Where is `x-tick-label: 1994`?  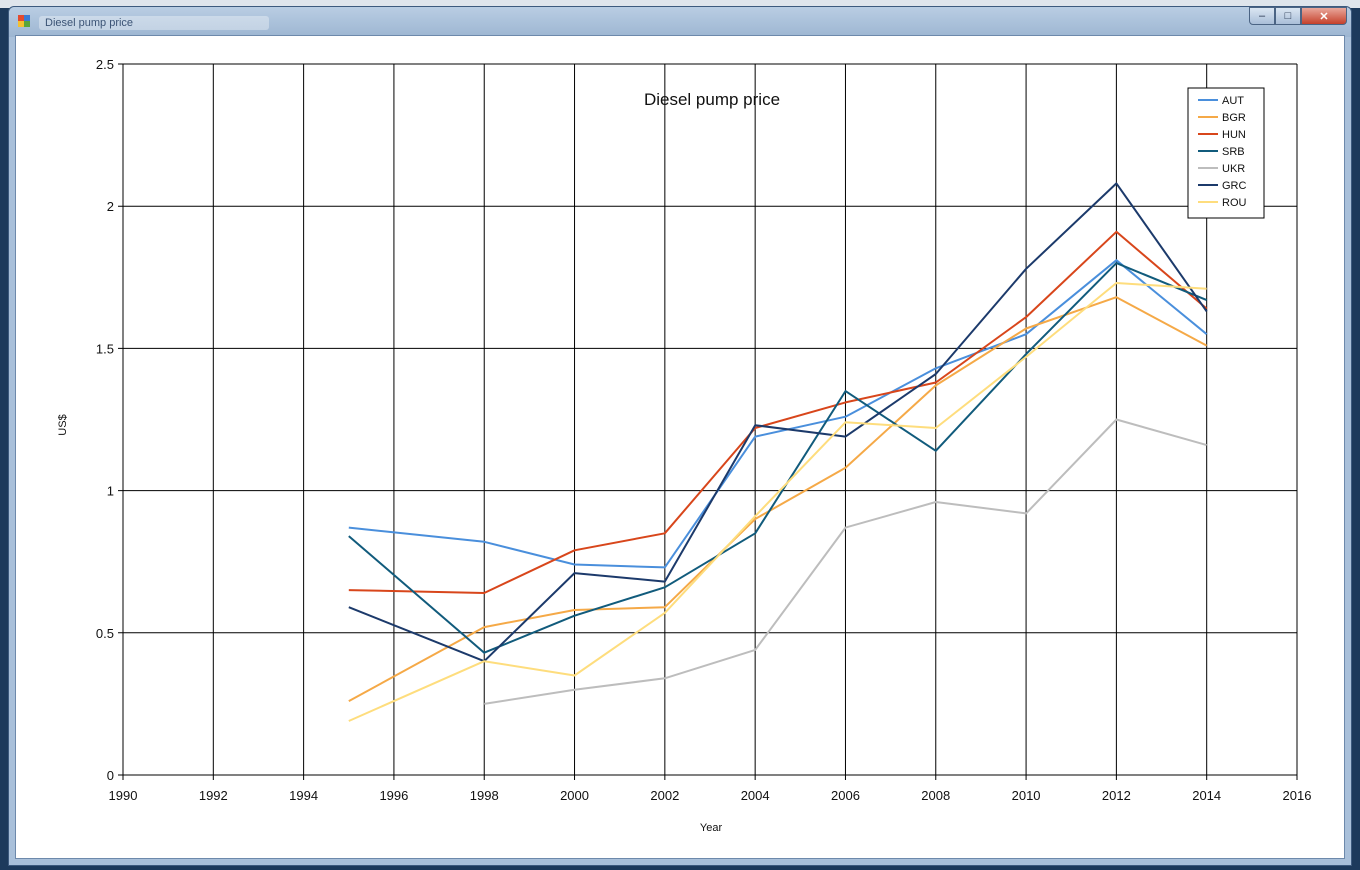
x-tick-label: 1994 is located at coordinates (303, 795).